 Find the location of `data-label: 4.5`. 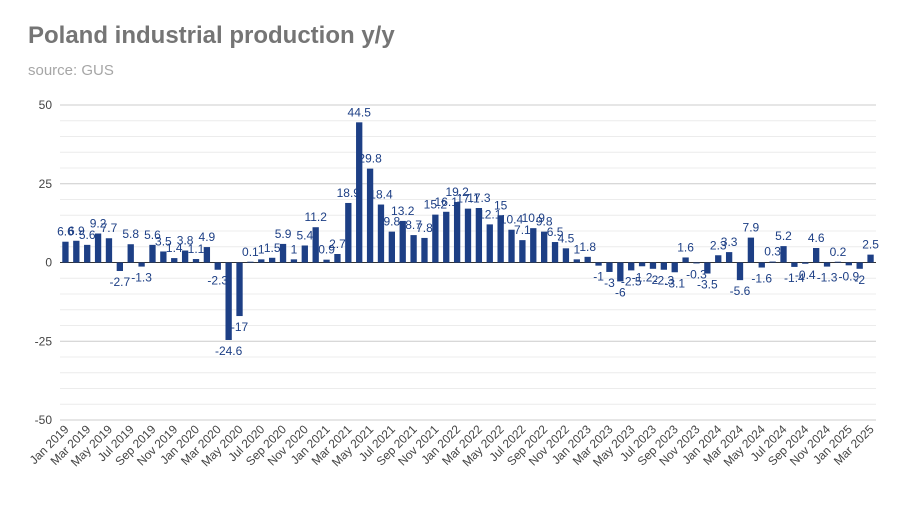

data-label: 4.5 is located at coordinates (566, 238).